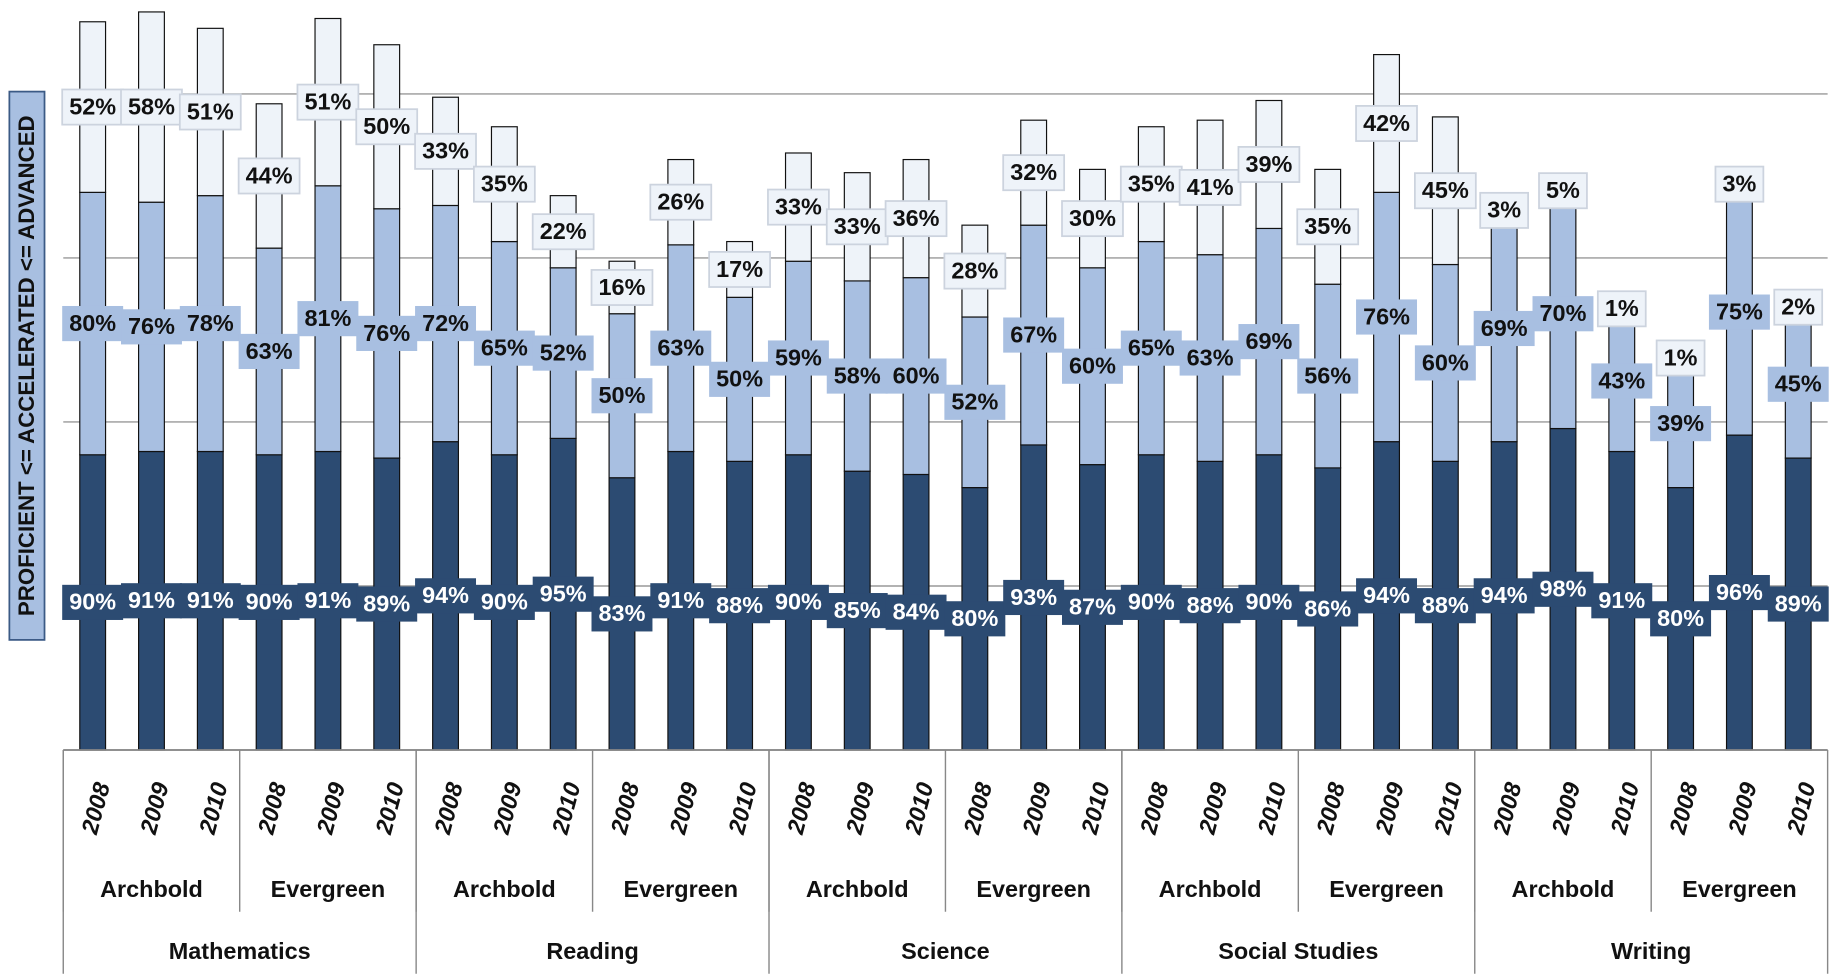 The width and height of the screenshot is (1837, 974). I want to click on value-label: 45%, so click(1798, 384).